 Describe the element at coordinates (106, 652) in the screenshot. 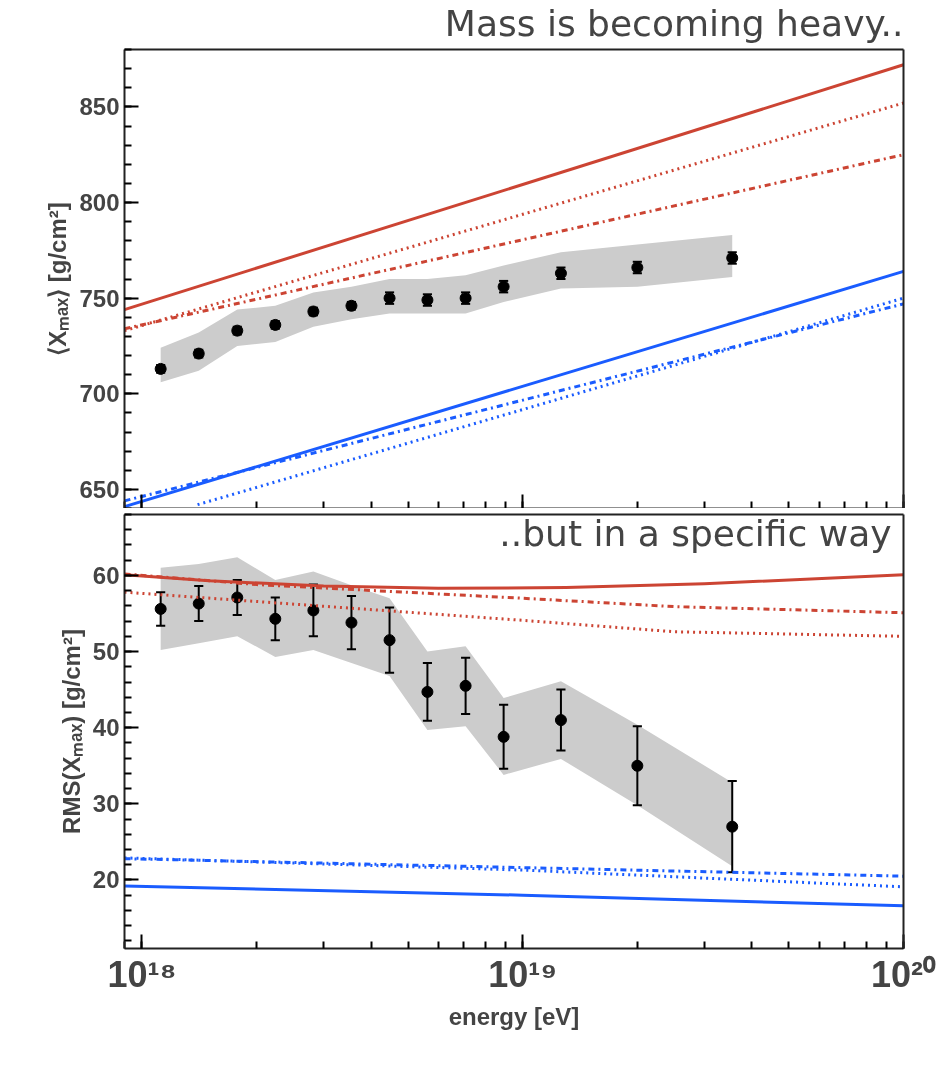

I see `y-tick-label: 50` at that location.